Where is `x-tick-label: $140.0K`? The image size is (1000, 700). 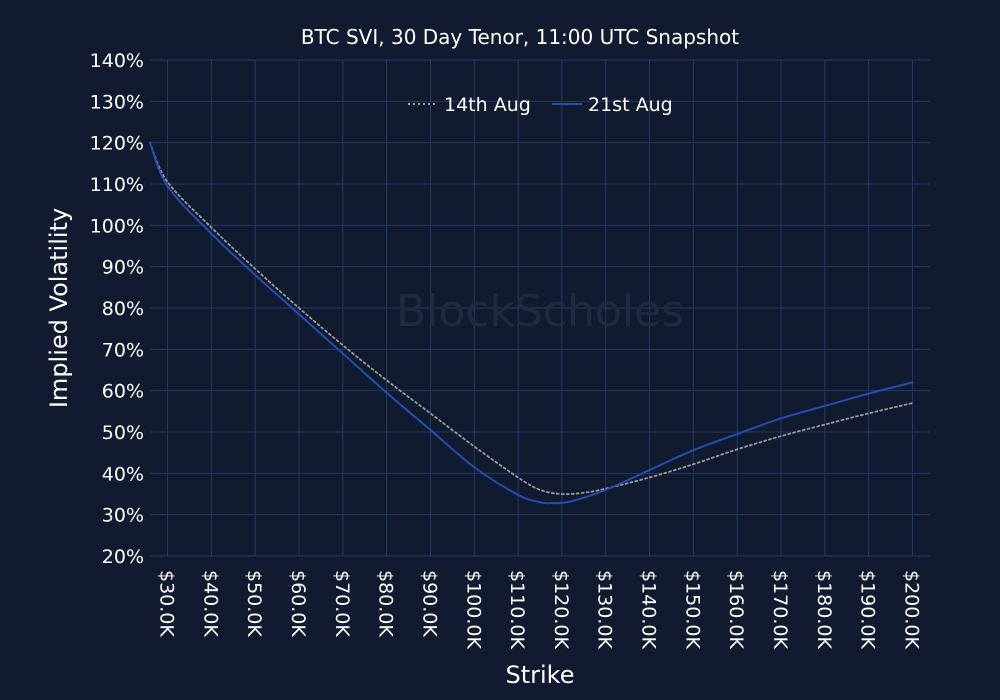 x-tick-label: $140.0K is located at coordinates (649, 609).